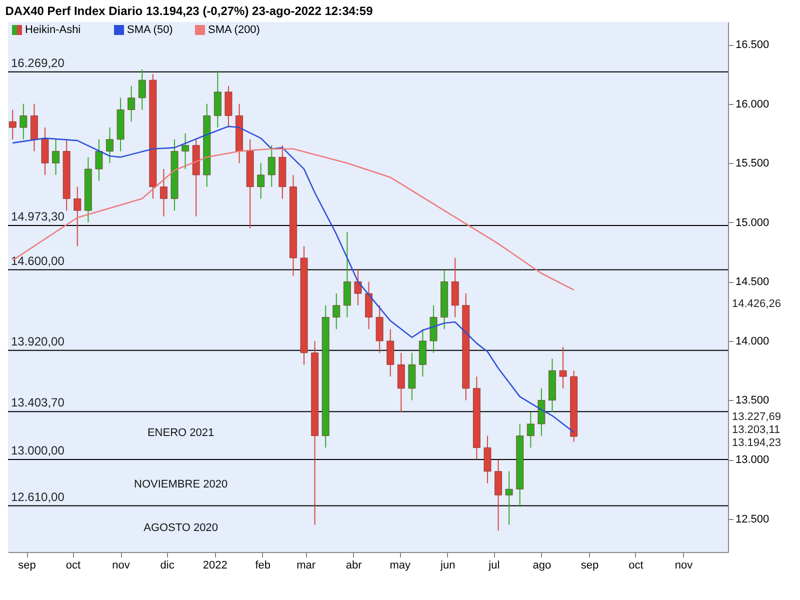 The image size is (800, 600). What do you see at coordinates (756, 430) in the screenshot?
I see `text: 13.203,11` at bounding box center [756, 430].